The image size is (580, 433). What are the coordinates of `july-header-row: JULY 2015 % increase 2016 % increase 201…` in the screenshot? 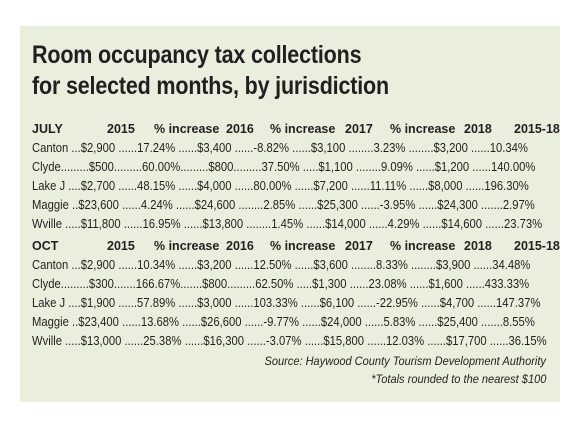 It's located at (296, 129).